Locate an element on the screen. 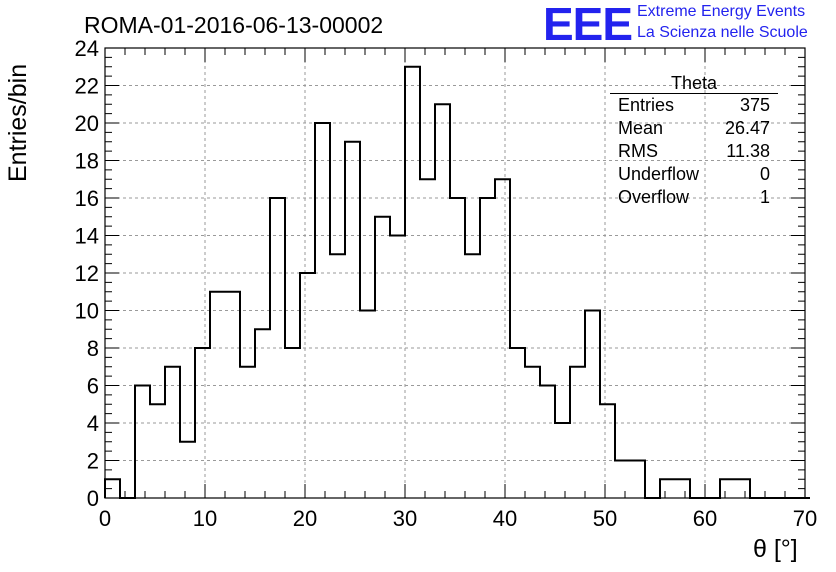 The image size is (836, 572). y-tick-label: 12 is located at coordinates (87, 273).